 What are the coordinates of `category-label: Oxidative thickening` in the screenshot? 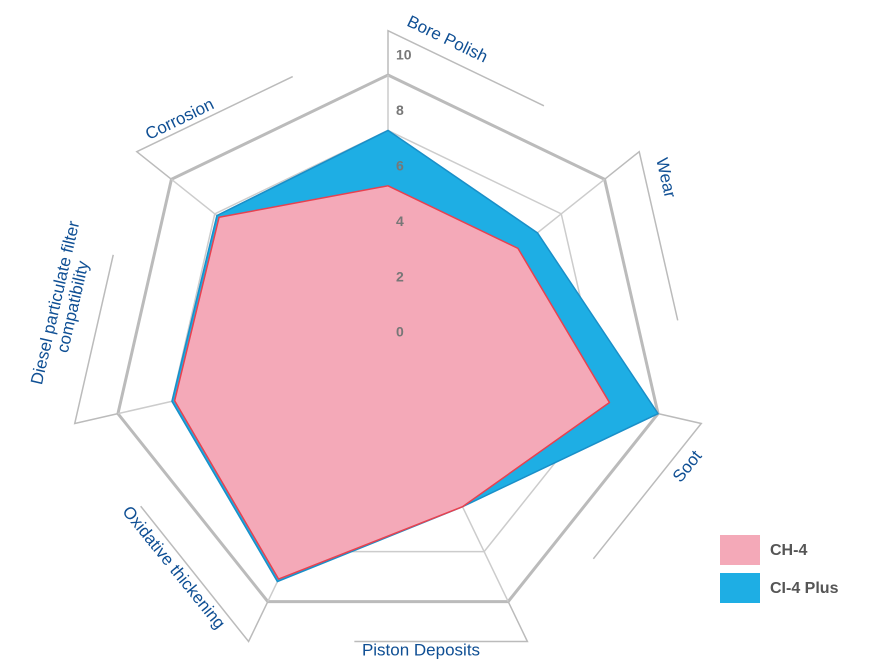 It's located at (174, 567).